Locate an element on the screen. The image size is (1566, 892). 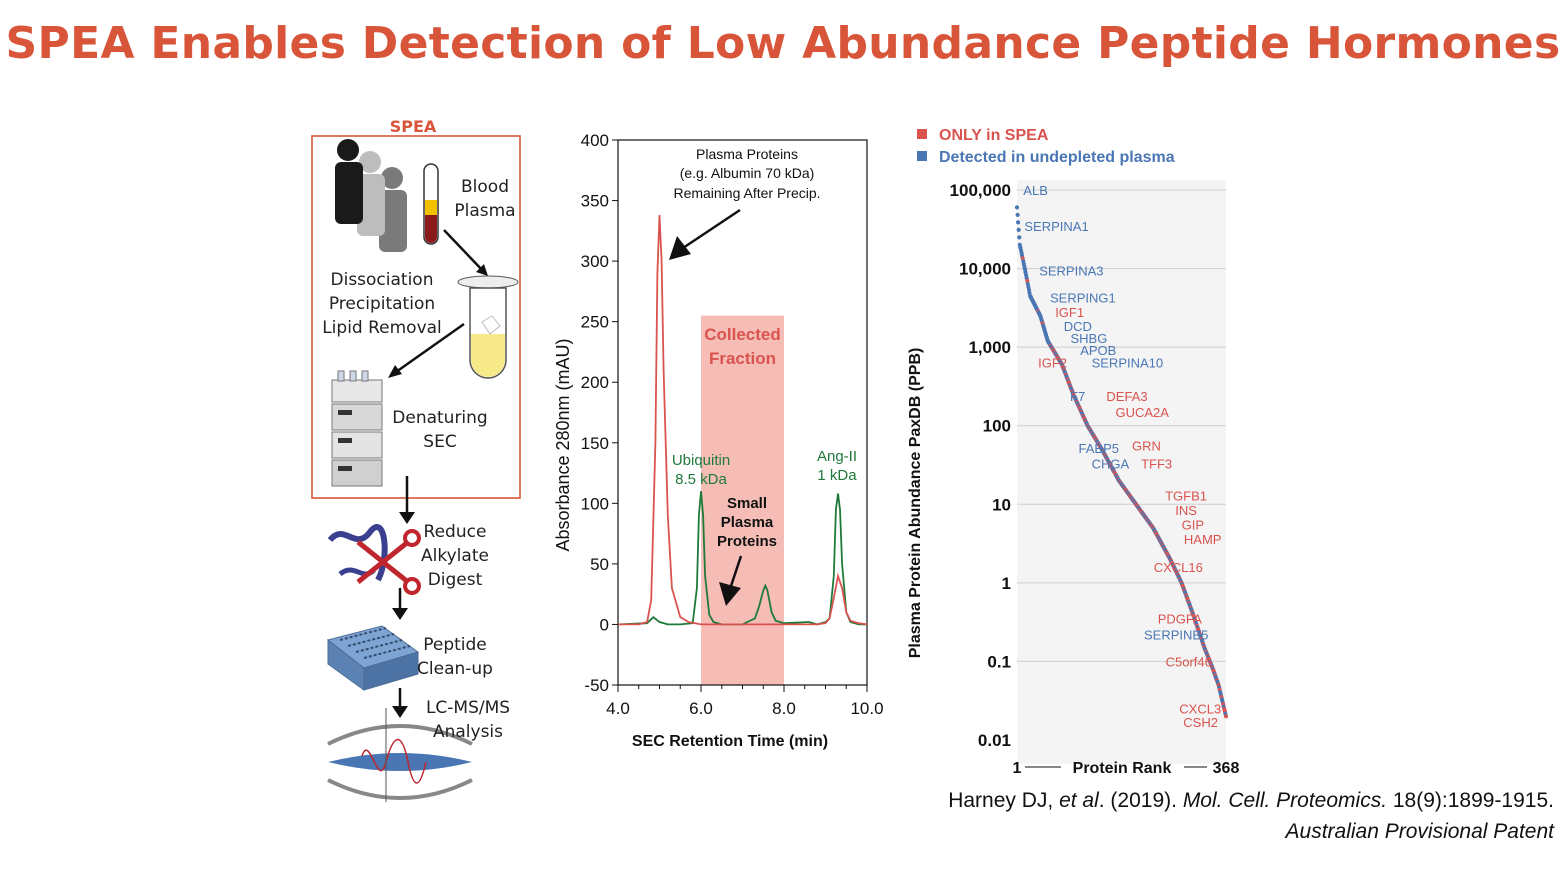
sec-label-2: SEC is located at coordinates (439, 442).